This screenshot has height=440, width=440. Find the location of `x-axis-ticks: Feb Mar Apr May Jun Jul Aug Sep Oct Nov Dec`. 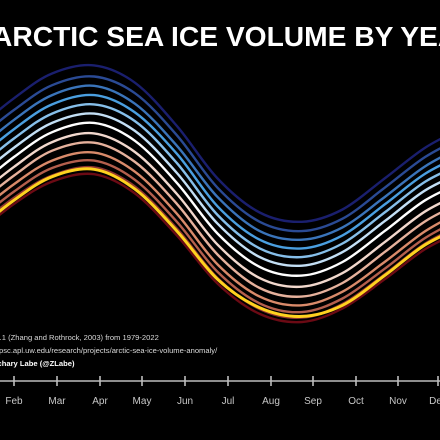

x-axis-ticks: Feb Mar Apr May Jun Jul Aug Sep Oct Nov Dec is located at coordinates (222, 391).